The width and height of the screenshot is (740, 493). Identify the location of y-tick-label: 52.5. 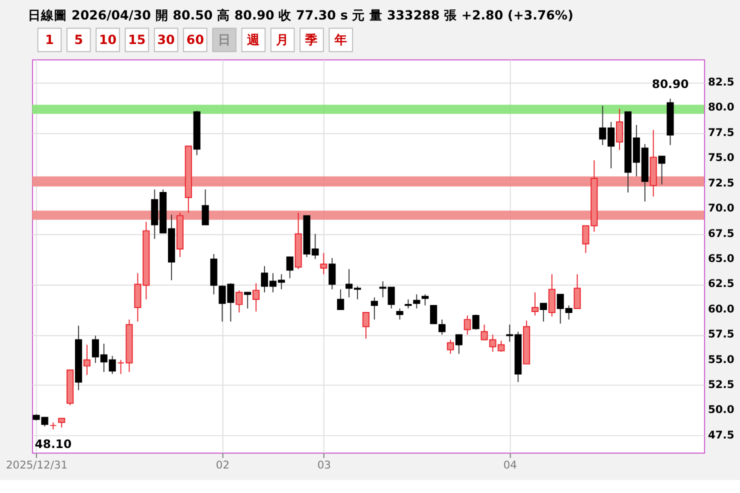
(721, 385).